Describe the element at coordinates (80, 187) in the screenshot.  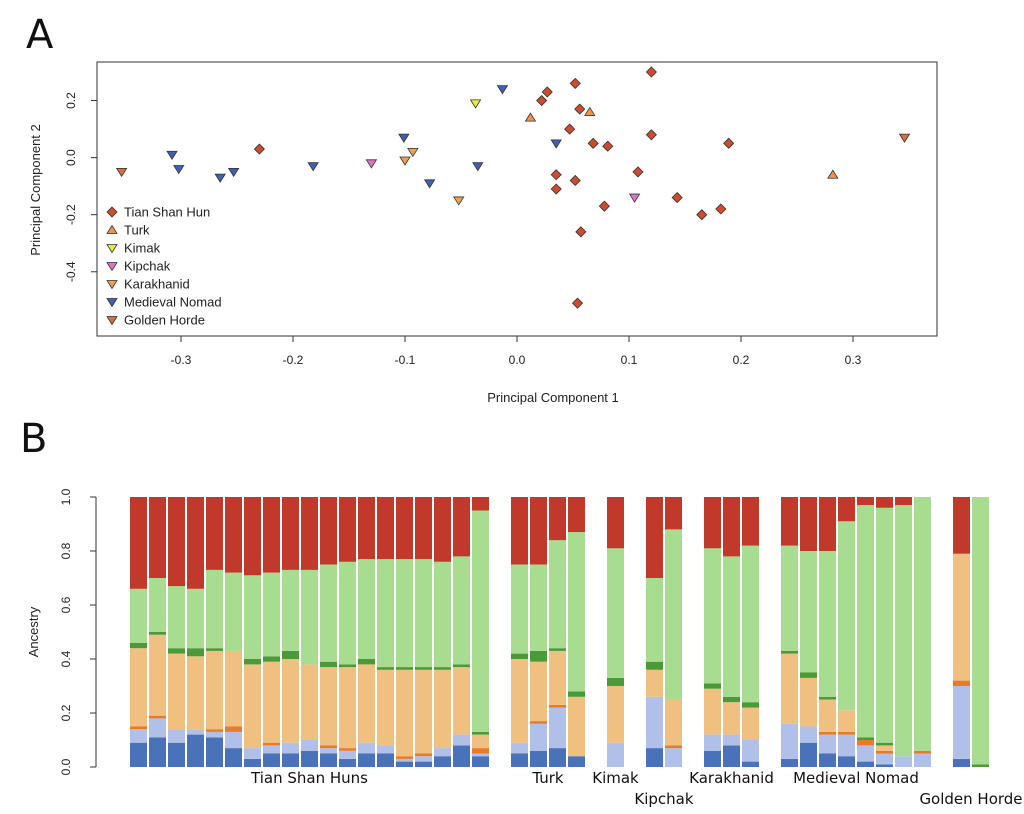
I see `pca-y-axis: -0.4 -0.2 0.0 0.2` at that location.